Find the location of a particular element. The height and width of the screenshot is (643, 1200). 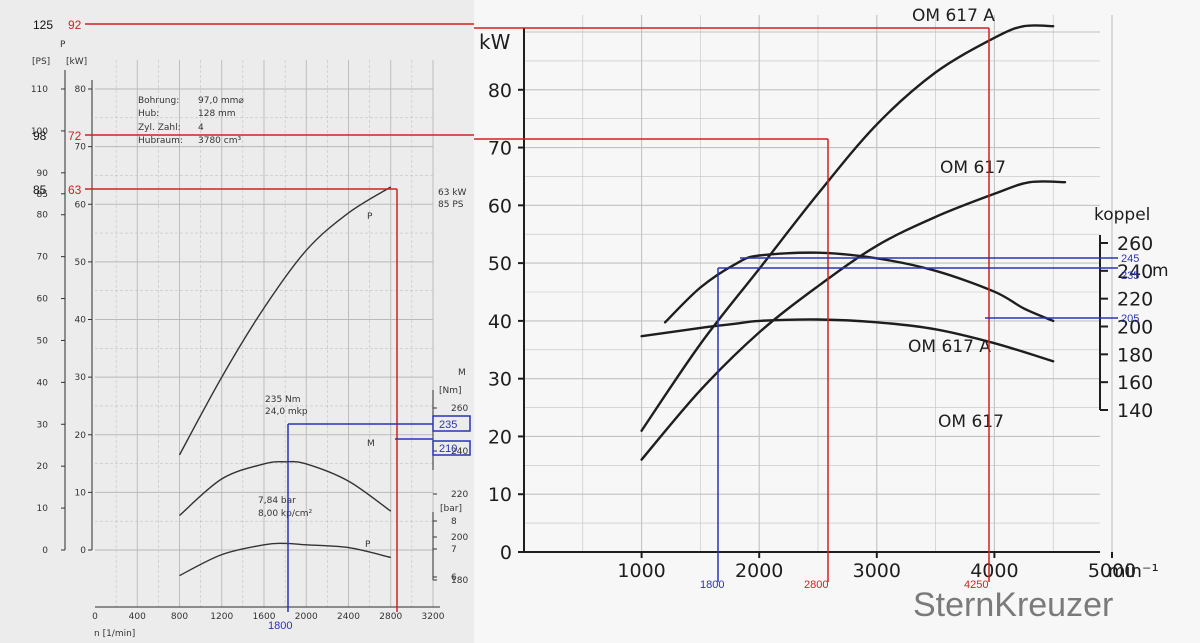

spec-label-displacement: Hubraum: is located at coordinates (160, 141).